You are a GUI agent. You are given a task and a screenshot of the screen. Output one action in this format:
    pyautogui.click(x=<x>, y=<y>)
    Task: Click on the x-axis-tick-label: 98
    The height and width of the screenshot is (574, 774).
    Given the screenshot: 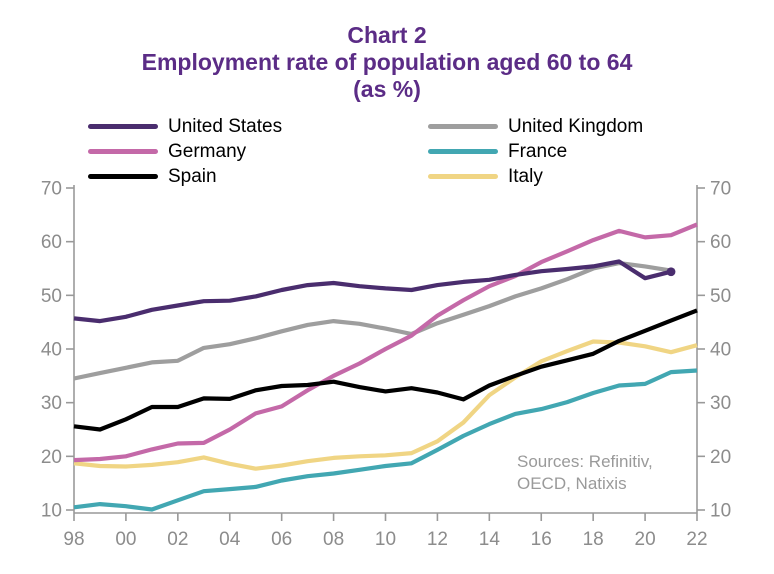 What is the action you would take?
    pyautogui.click(x=73, y=539)
    